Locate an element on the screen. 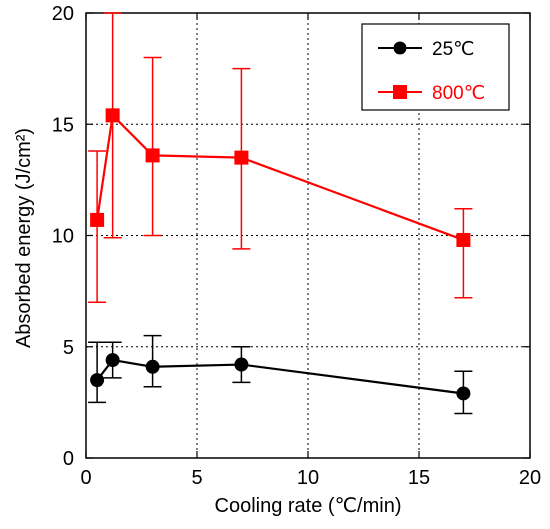  legend-marker-circle is located at coordinates (400, 48).